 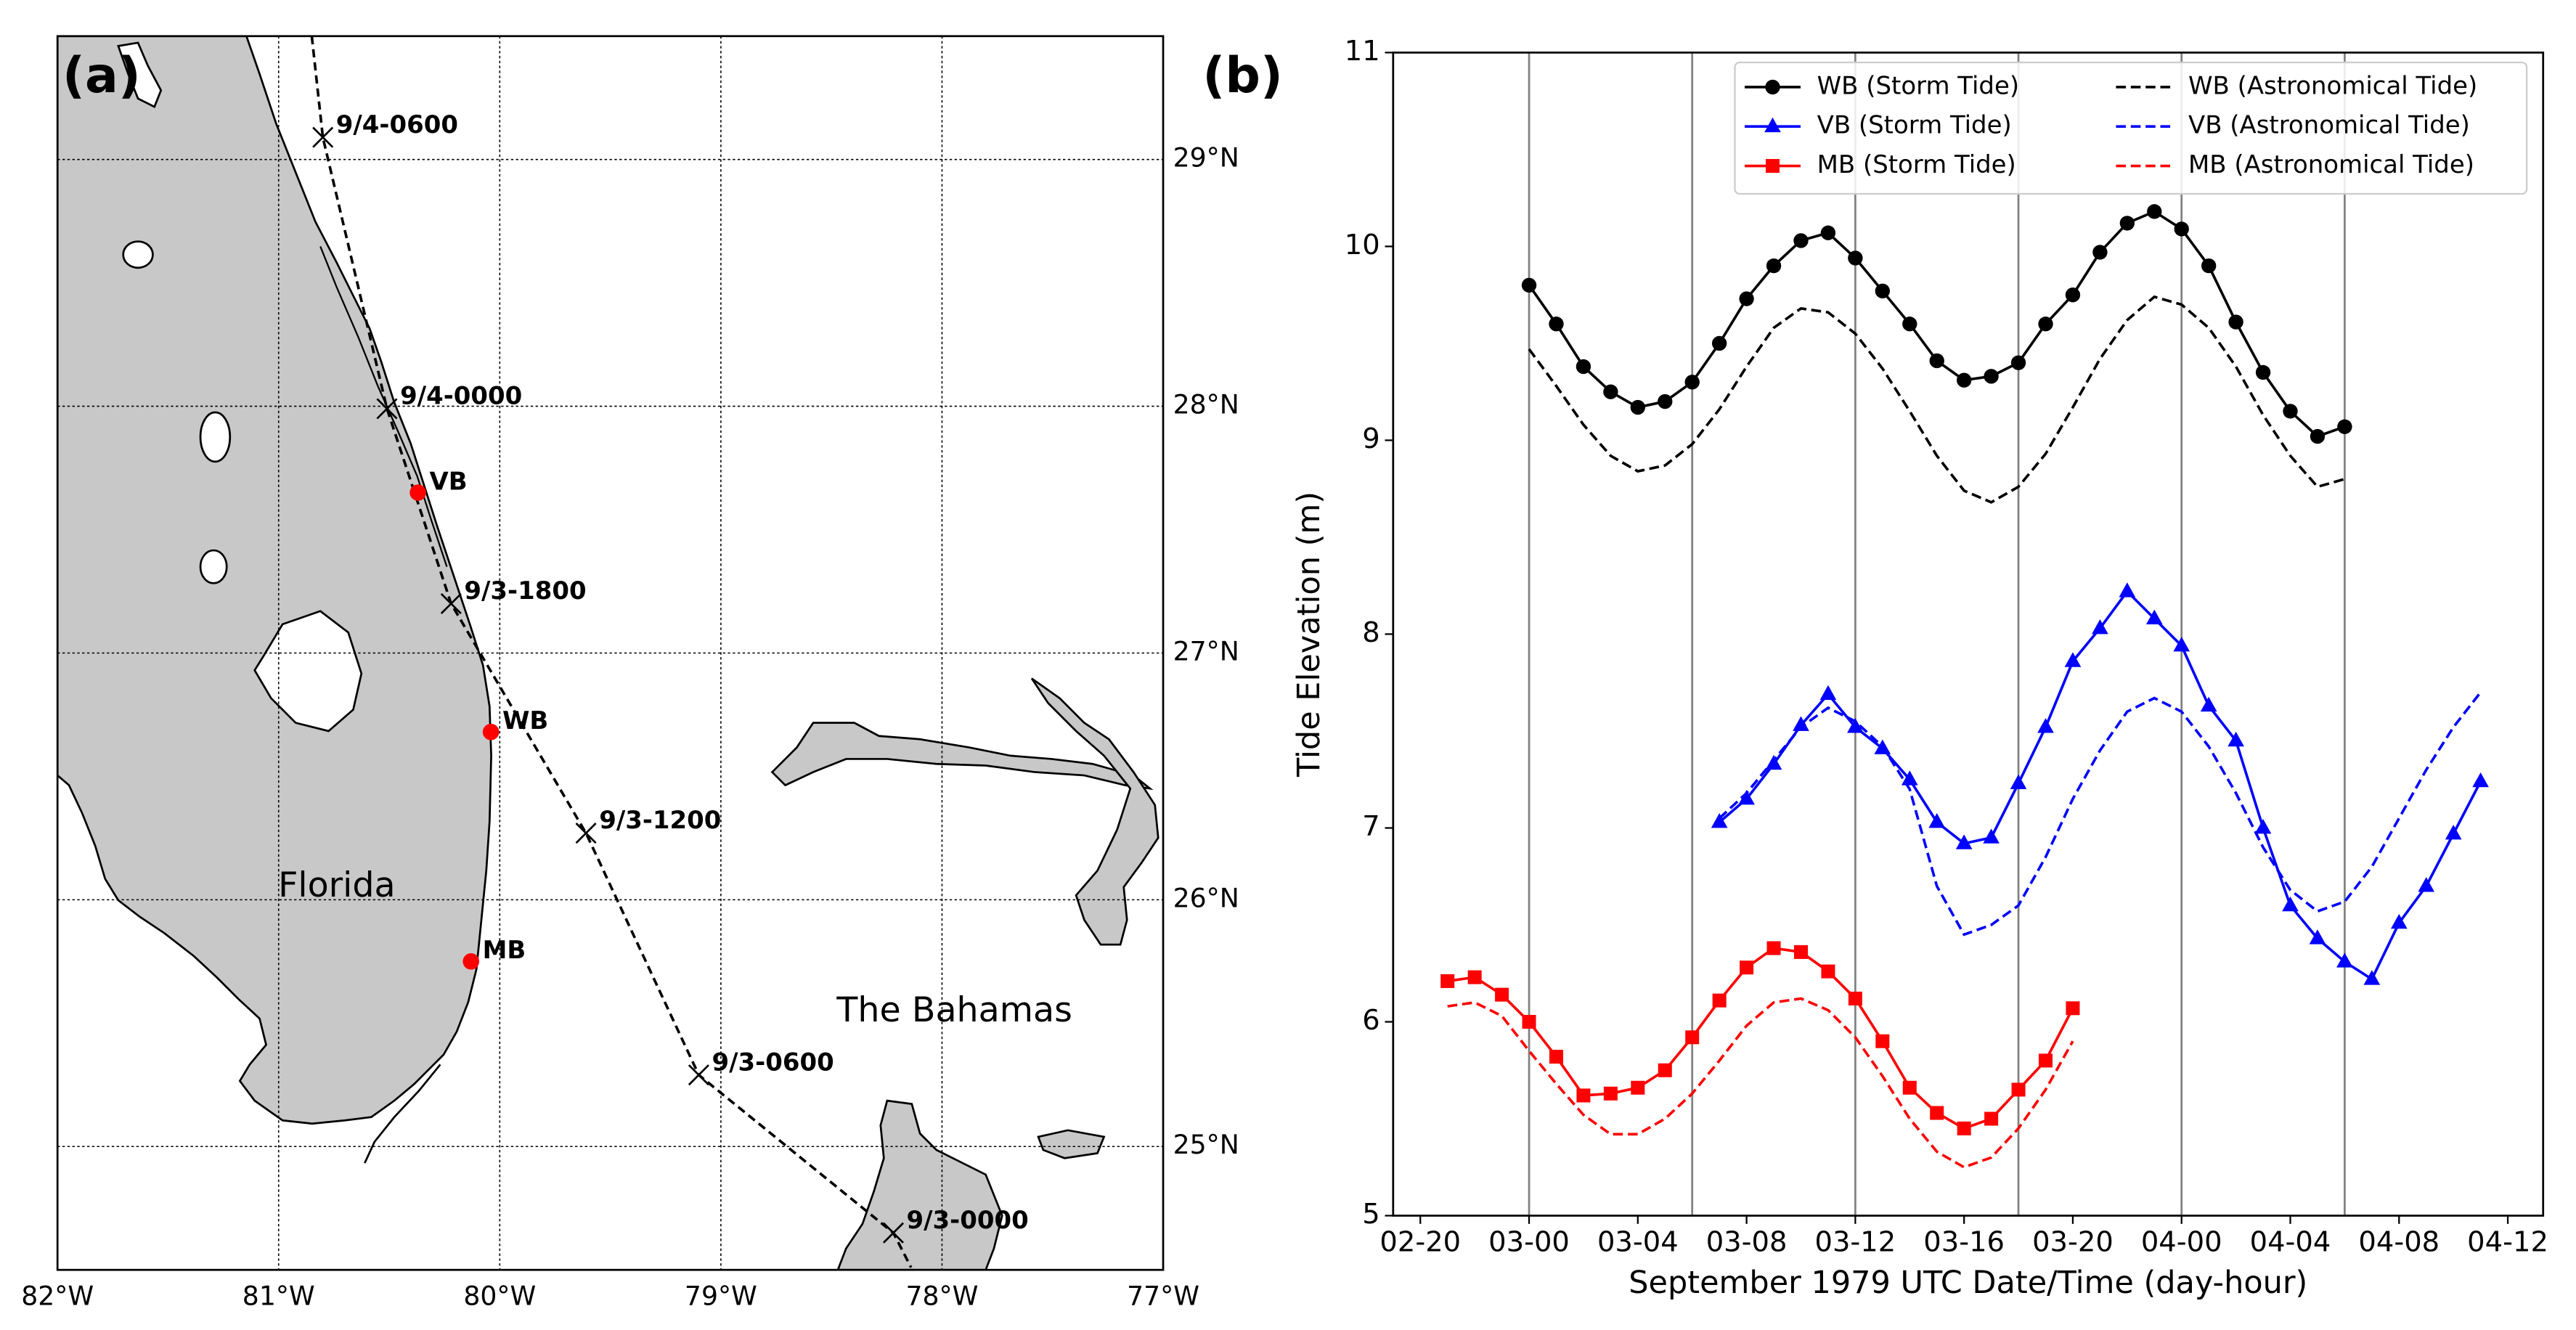 What do you see at coordinates (1370, 826) in the screenshot?
I see `y-tick-label: 7` at bounding box center [1370, 826].